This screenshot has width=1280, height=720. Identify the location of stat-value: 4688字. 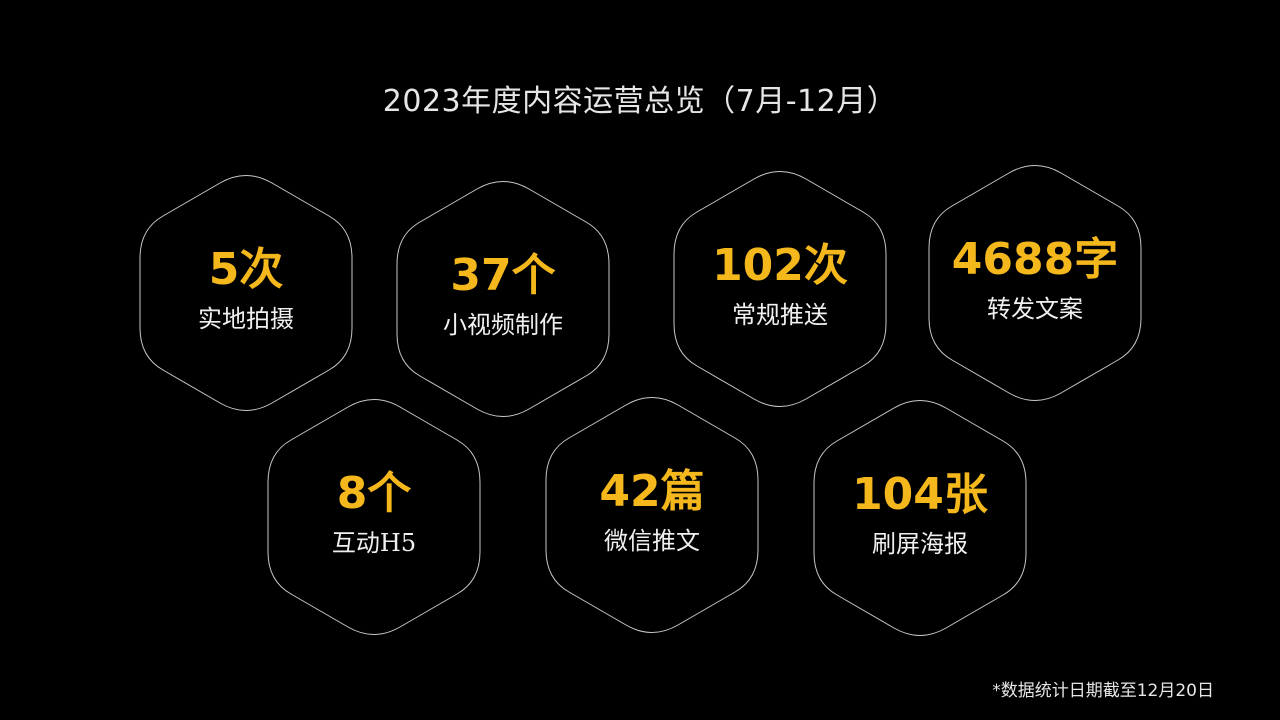
(1035, 259).